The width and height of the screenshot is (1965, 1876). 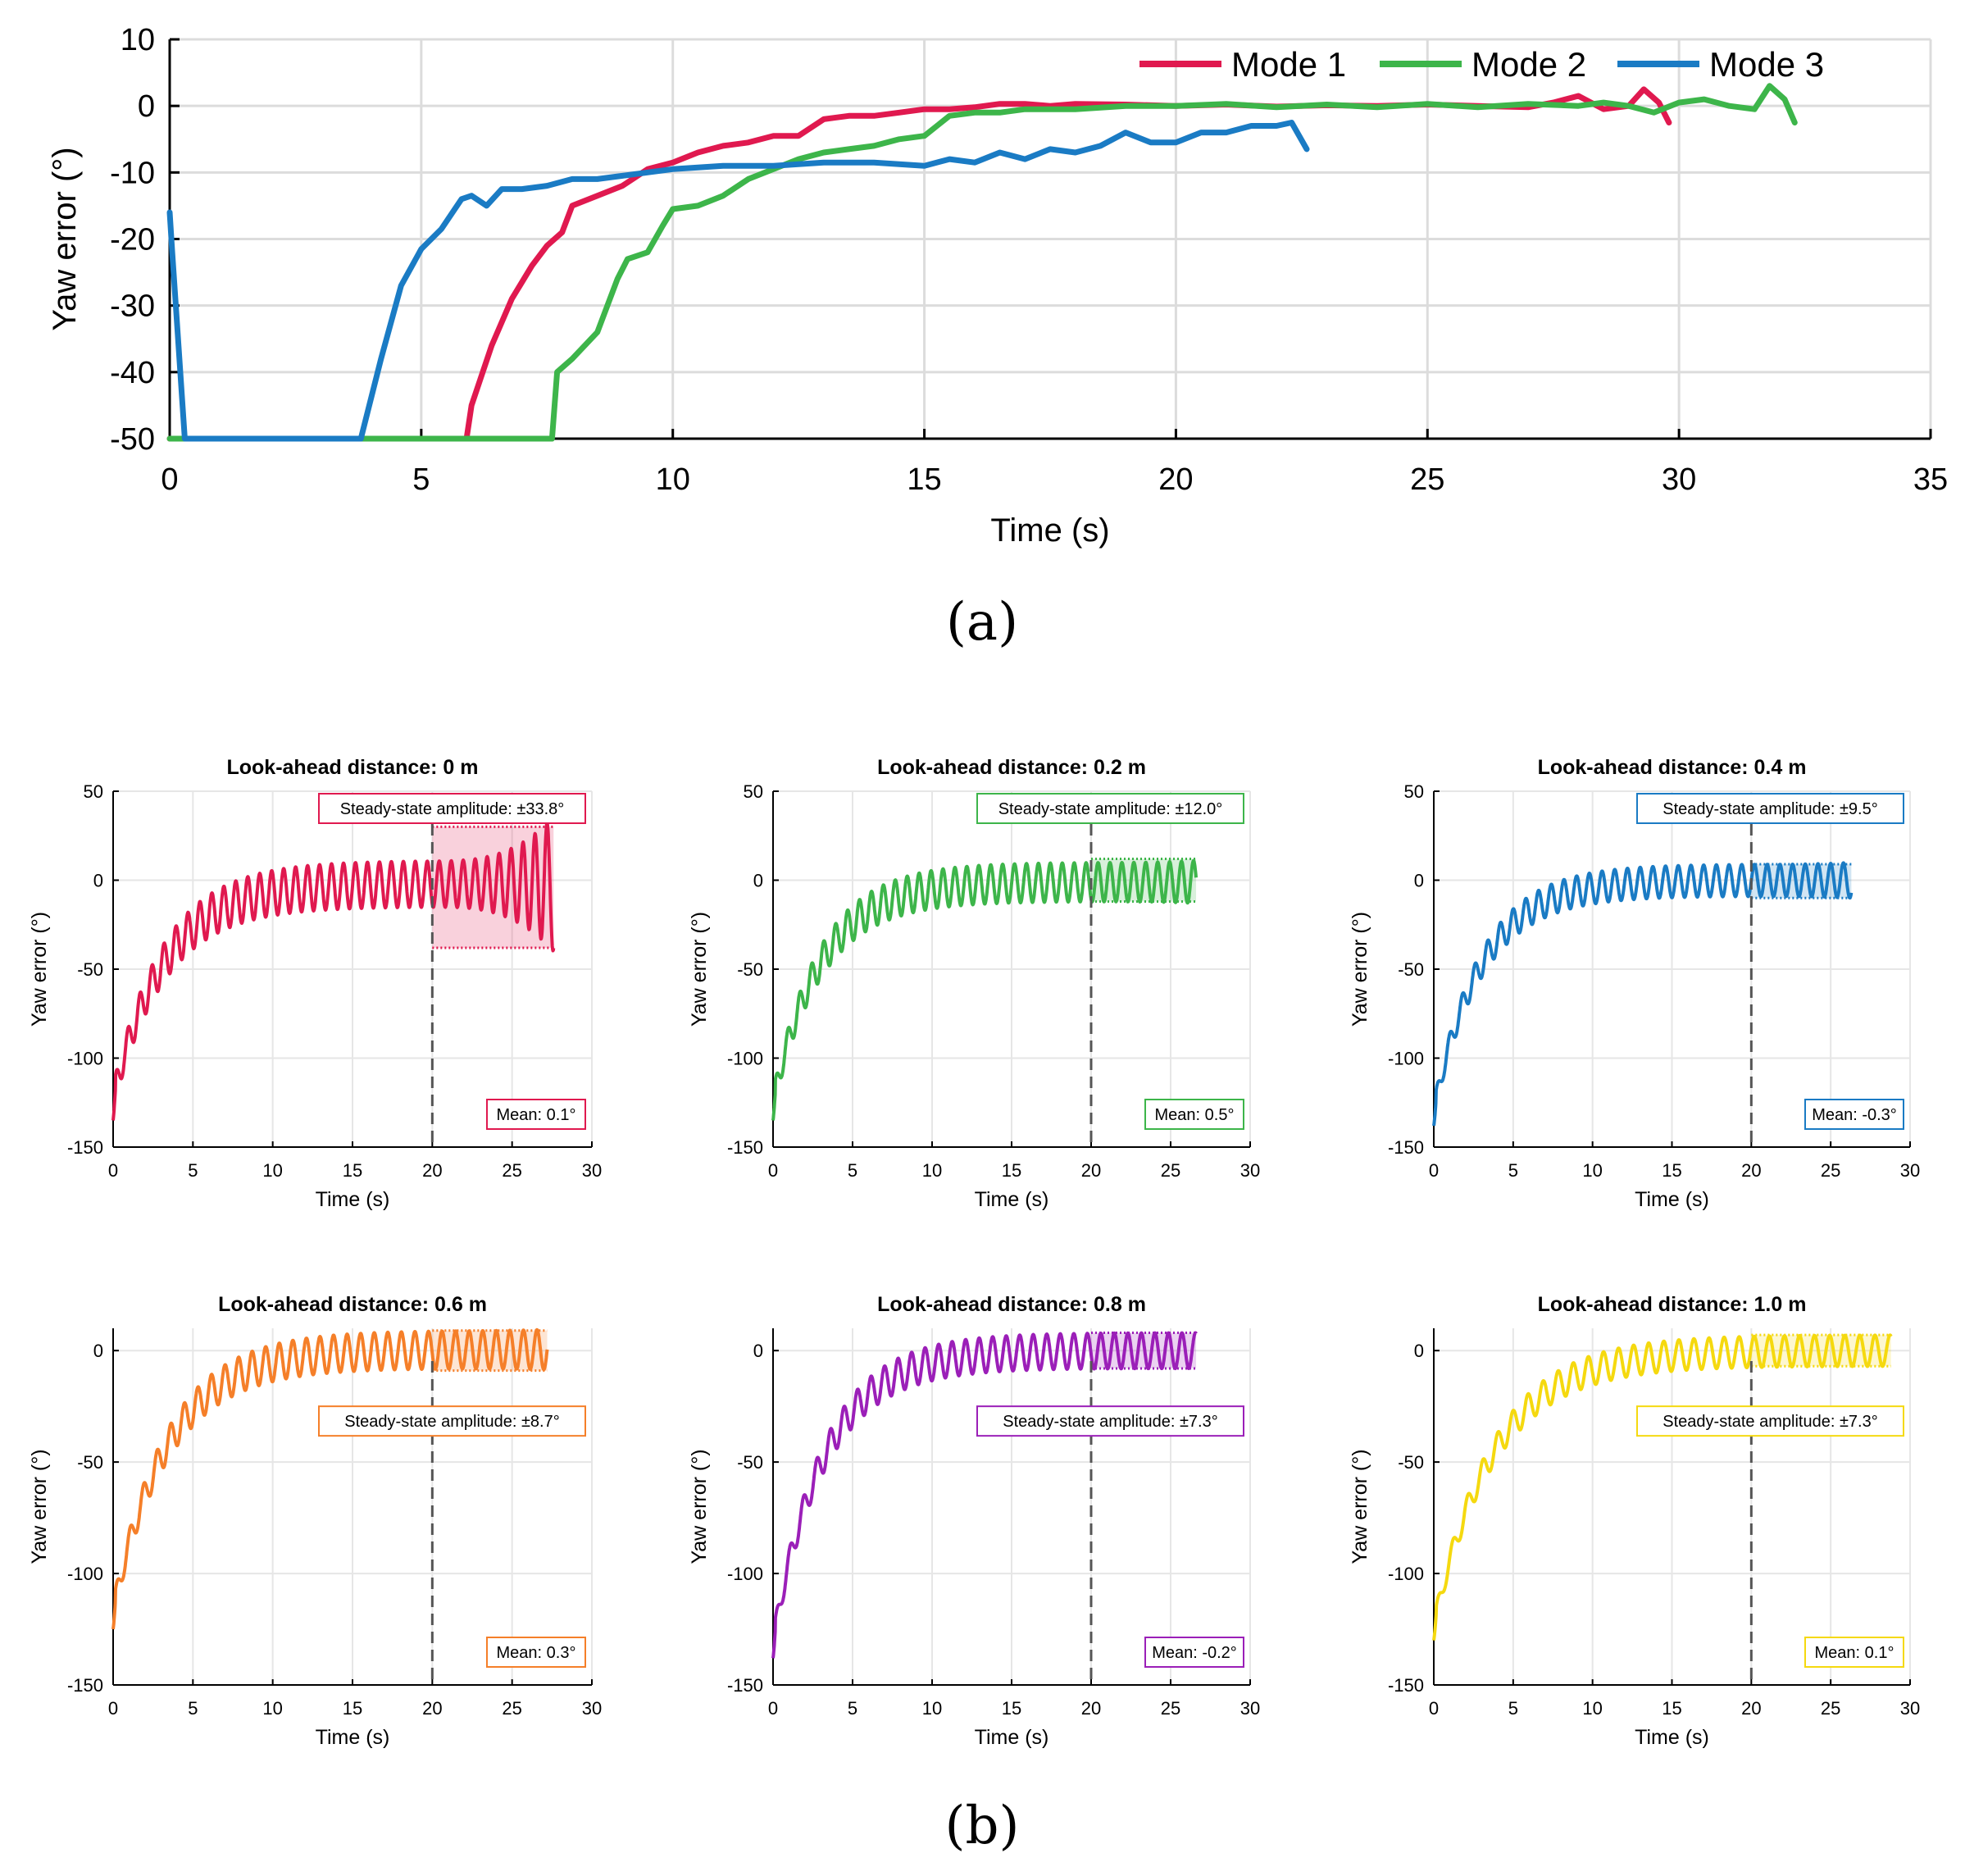 I want to click on amplitude-label: Steady-state amplitude: ±12.0°, so click(x=1110, y=809).